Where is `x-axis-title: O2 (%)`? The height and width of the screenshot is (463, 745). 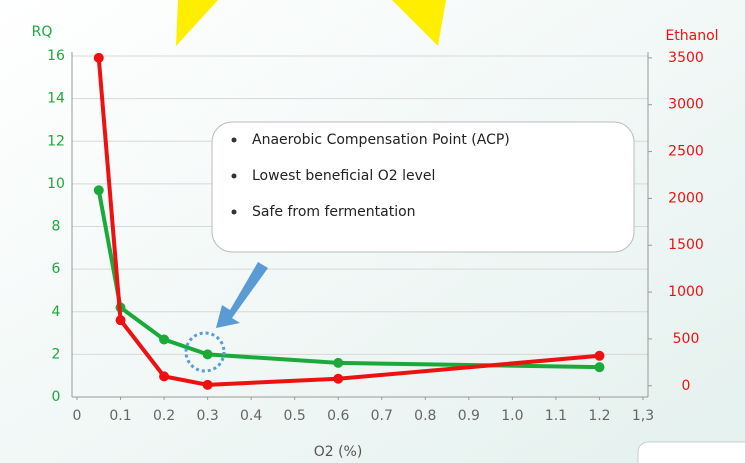
x-axis-title: O2 (%) is located at coordinates (338, 452).